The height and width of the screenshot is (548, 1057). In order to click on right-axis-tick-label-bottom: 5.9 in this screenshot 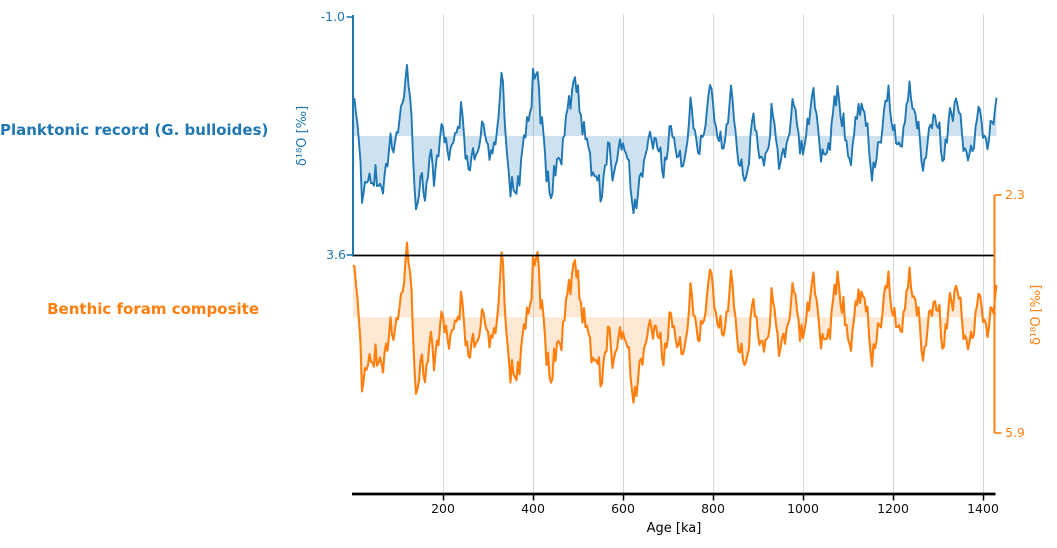, I will do `click(1015, 432)`.